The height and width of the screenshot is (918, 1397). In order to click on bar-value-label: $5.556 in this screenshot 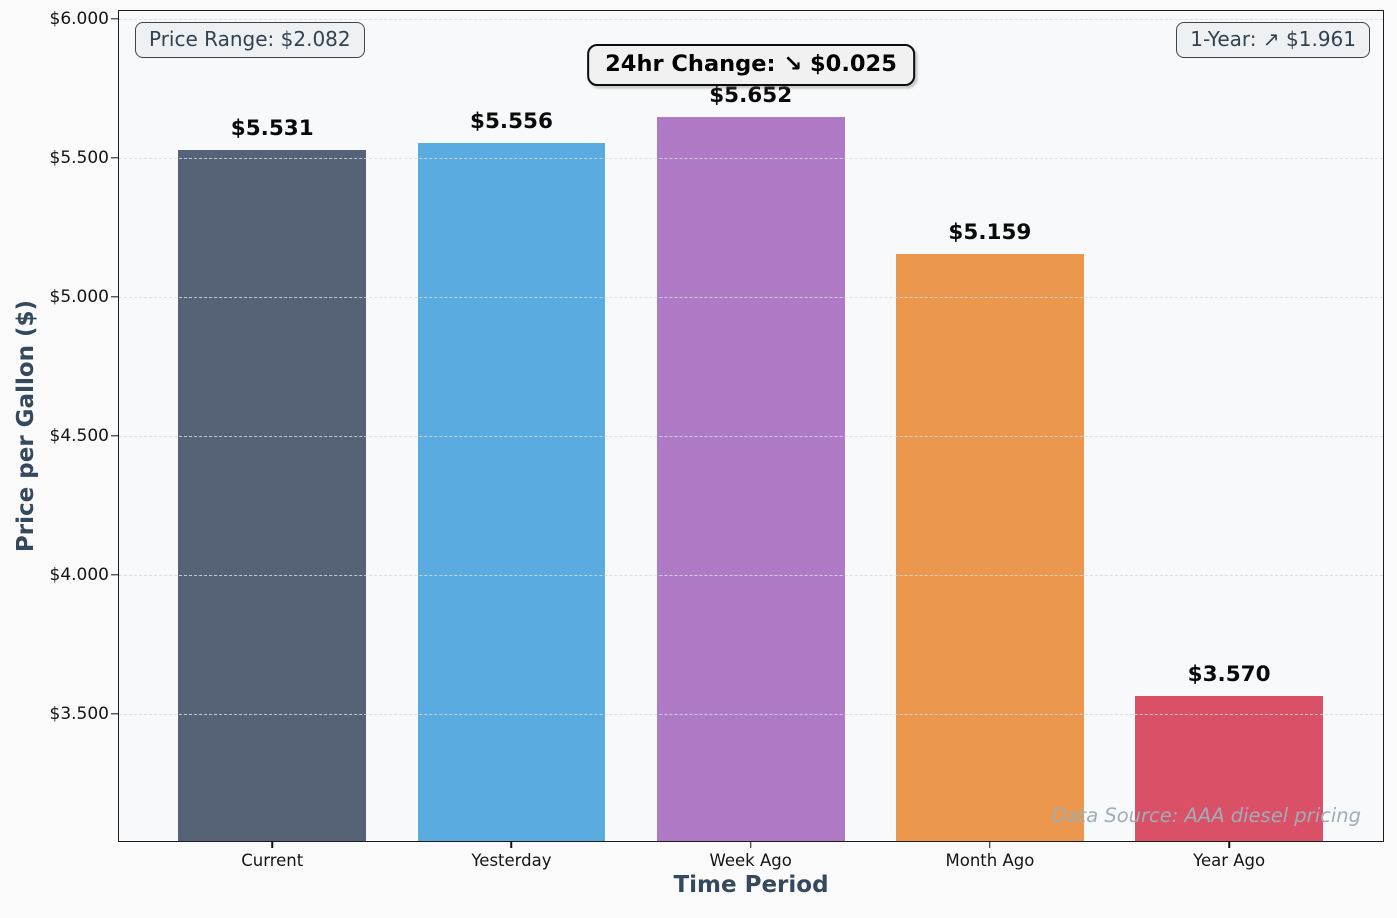, I will do `click(511, 122)`.